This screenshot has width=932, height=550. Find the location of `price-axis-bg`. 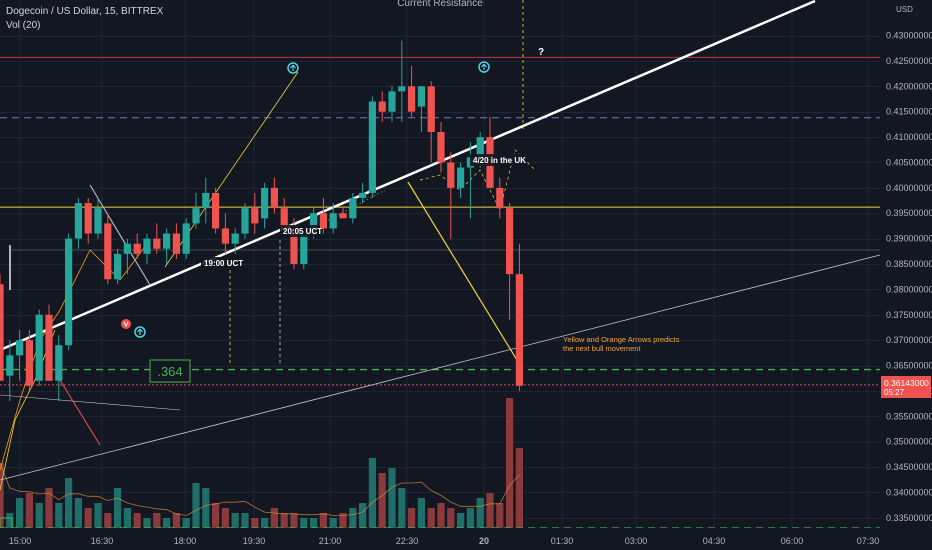

price-axis-bg is located at coordinates (906, 275).